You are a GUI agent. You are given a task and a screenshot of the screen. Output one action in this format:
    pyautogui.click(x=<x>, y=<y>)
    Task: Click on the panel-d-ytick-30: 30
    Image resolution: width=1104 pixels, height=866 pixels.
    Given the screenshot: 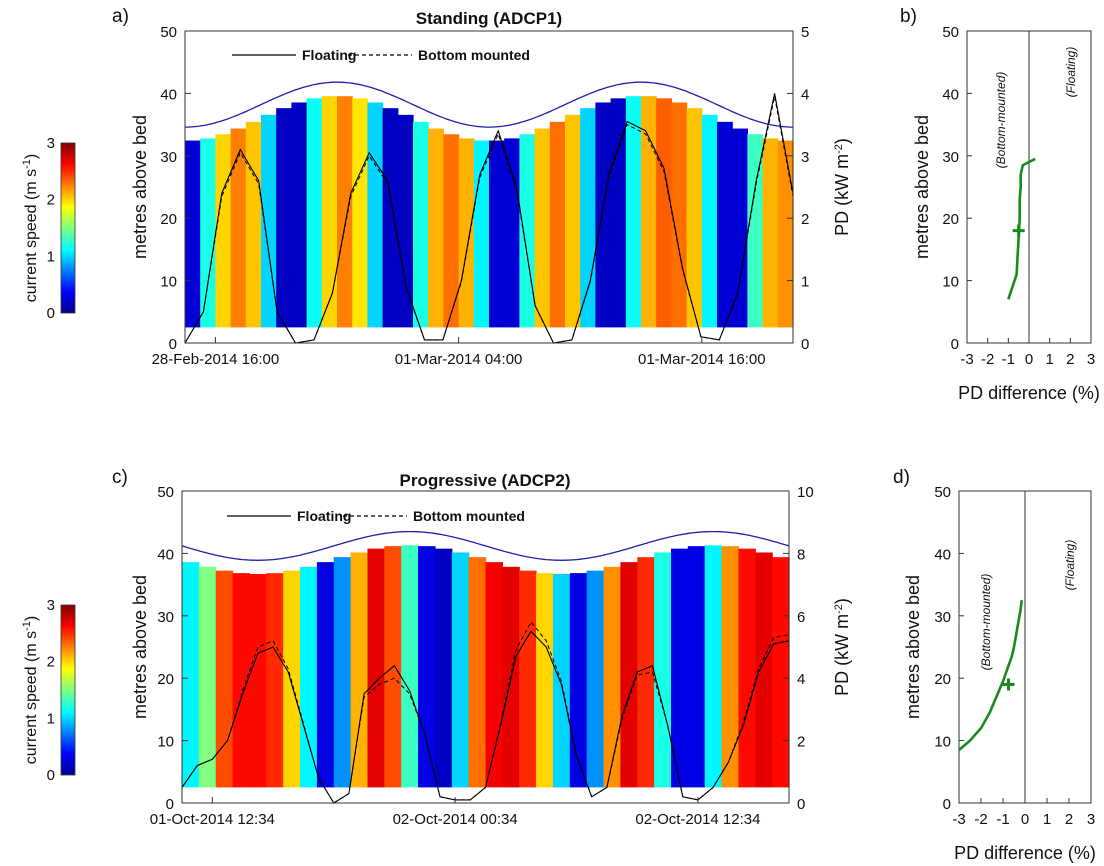 What is the action you would take?
    pyautogui.click(x=942, y=617)
    